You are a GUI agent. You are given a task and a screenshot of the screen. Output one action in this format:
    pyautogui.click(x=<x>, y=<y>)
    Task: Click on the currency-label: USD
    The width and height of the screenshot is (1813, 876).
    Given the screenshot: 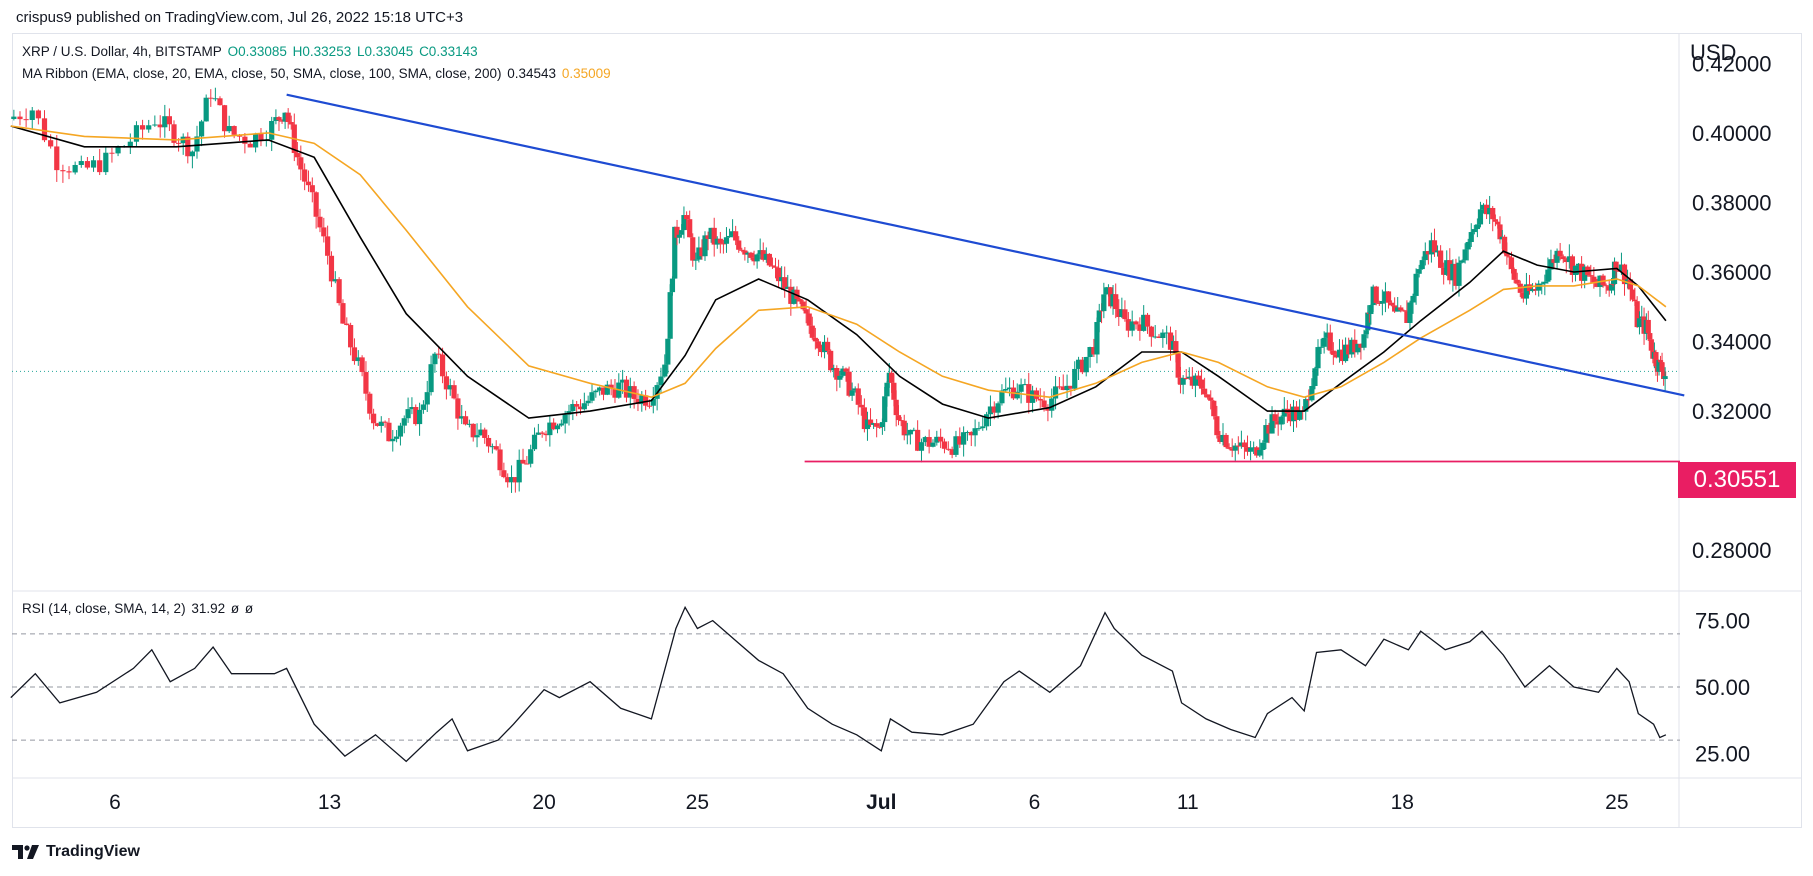 What is the action you would take?
    pyautogui.click(x=1713, y=52)
    